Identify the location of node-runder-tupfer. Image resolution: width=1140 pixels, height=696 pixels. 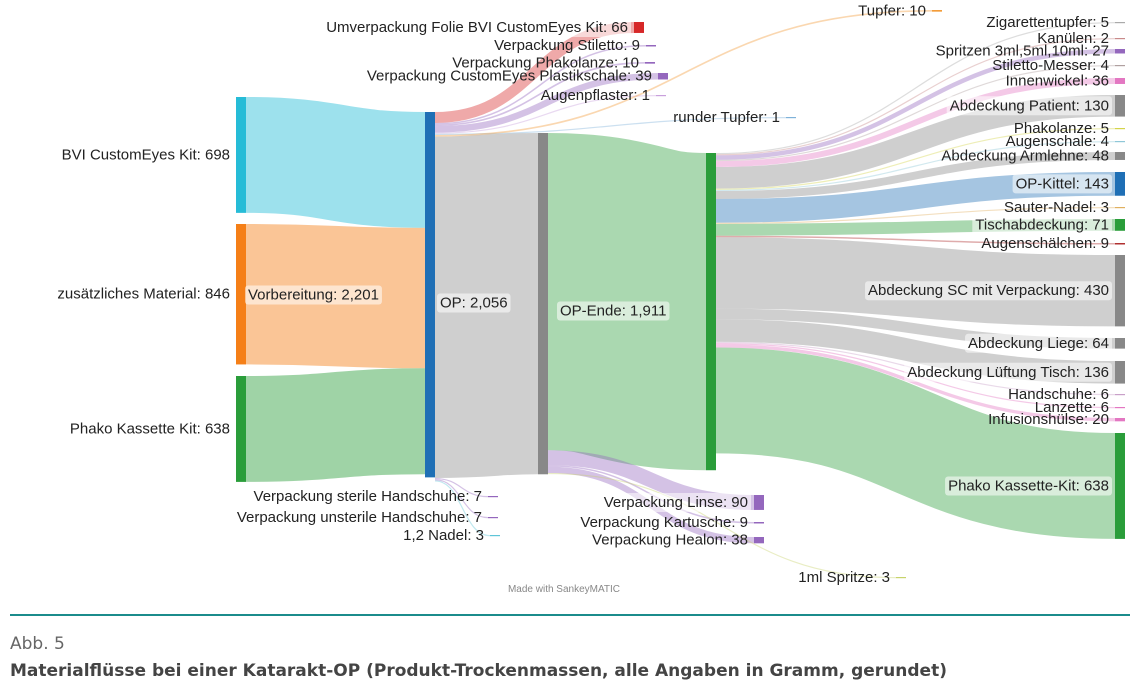
(791, 118).